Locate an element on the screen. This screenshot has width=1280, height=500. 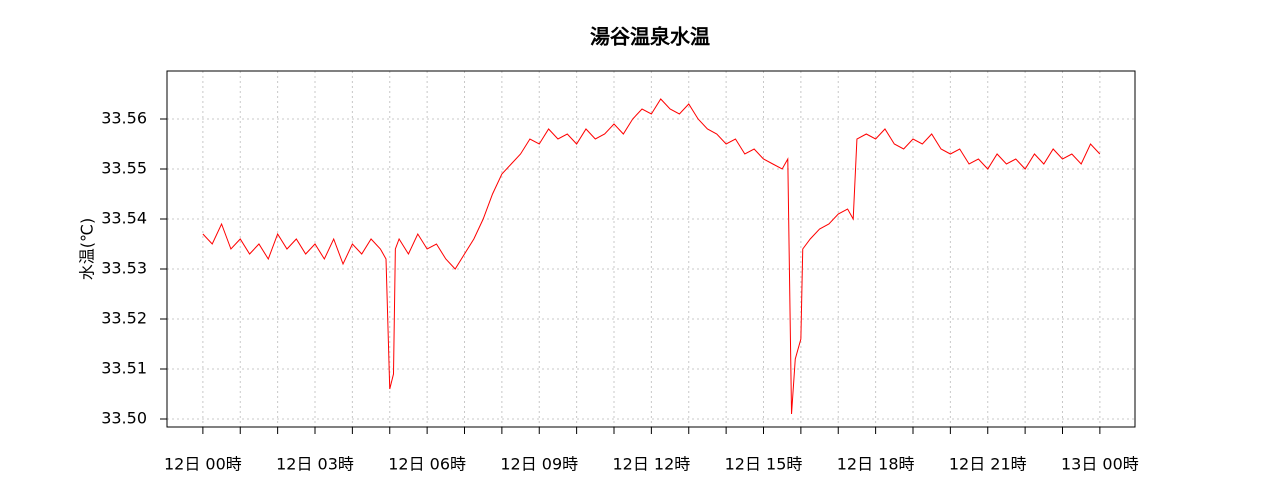
y-tick-label: 33.50 is located at coordinates (124, 418).